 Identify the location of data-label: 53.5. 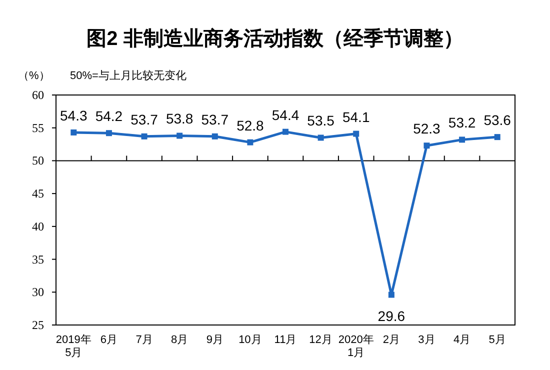
(321, 120).